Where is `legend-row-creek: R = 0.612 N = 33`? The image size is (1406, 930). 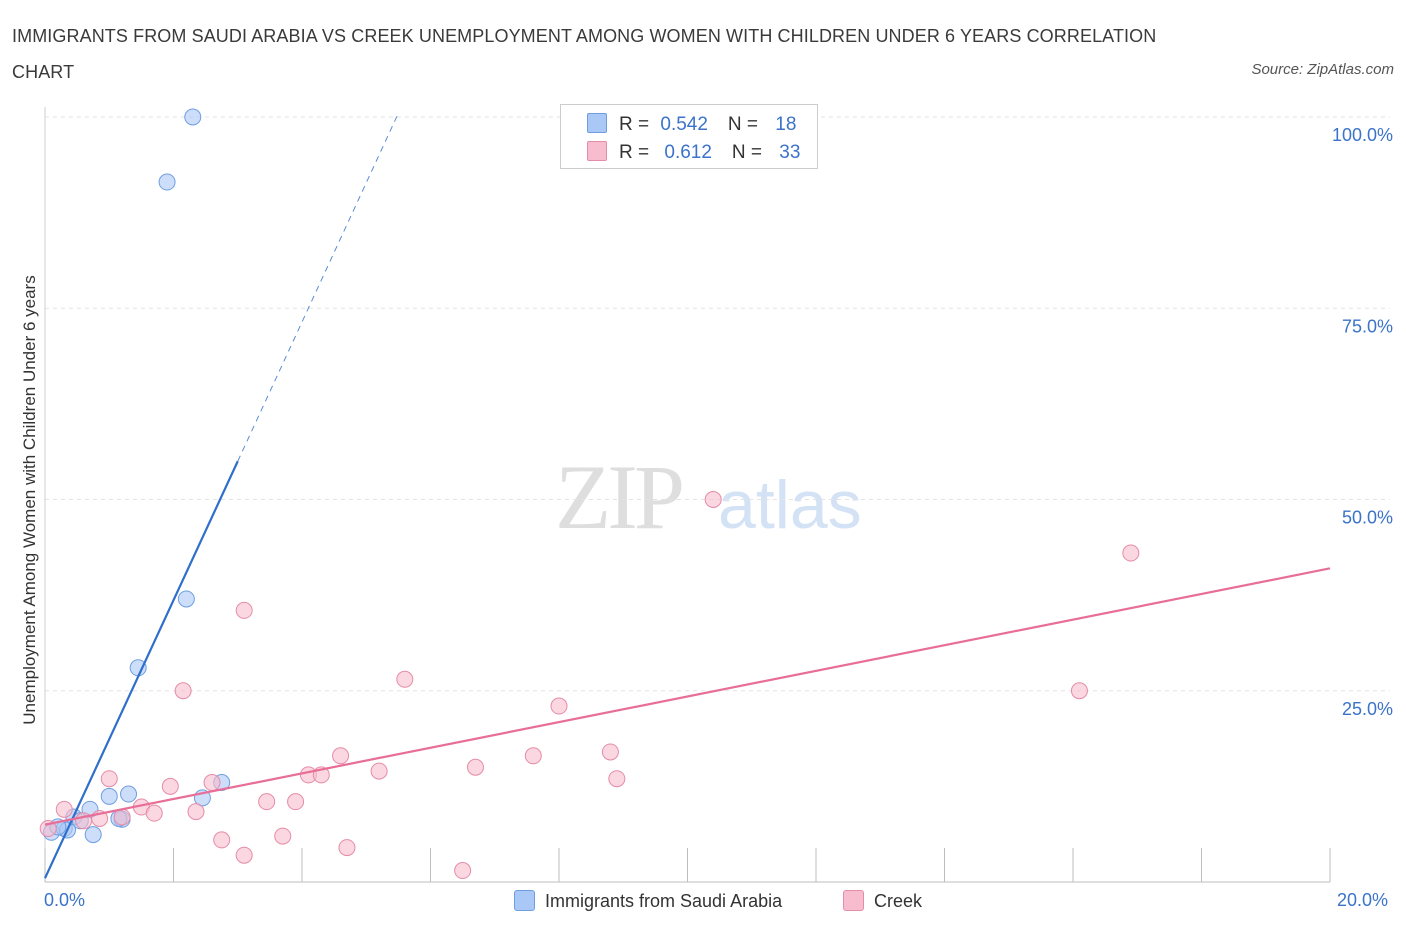 legend-row-creek: R = 0.612 N = 33 is located at coordinates (693, 152).